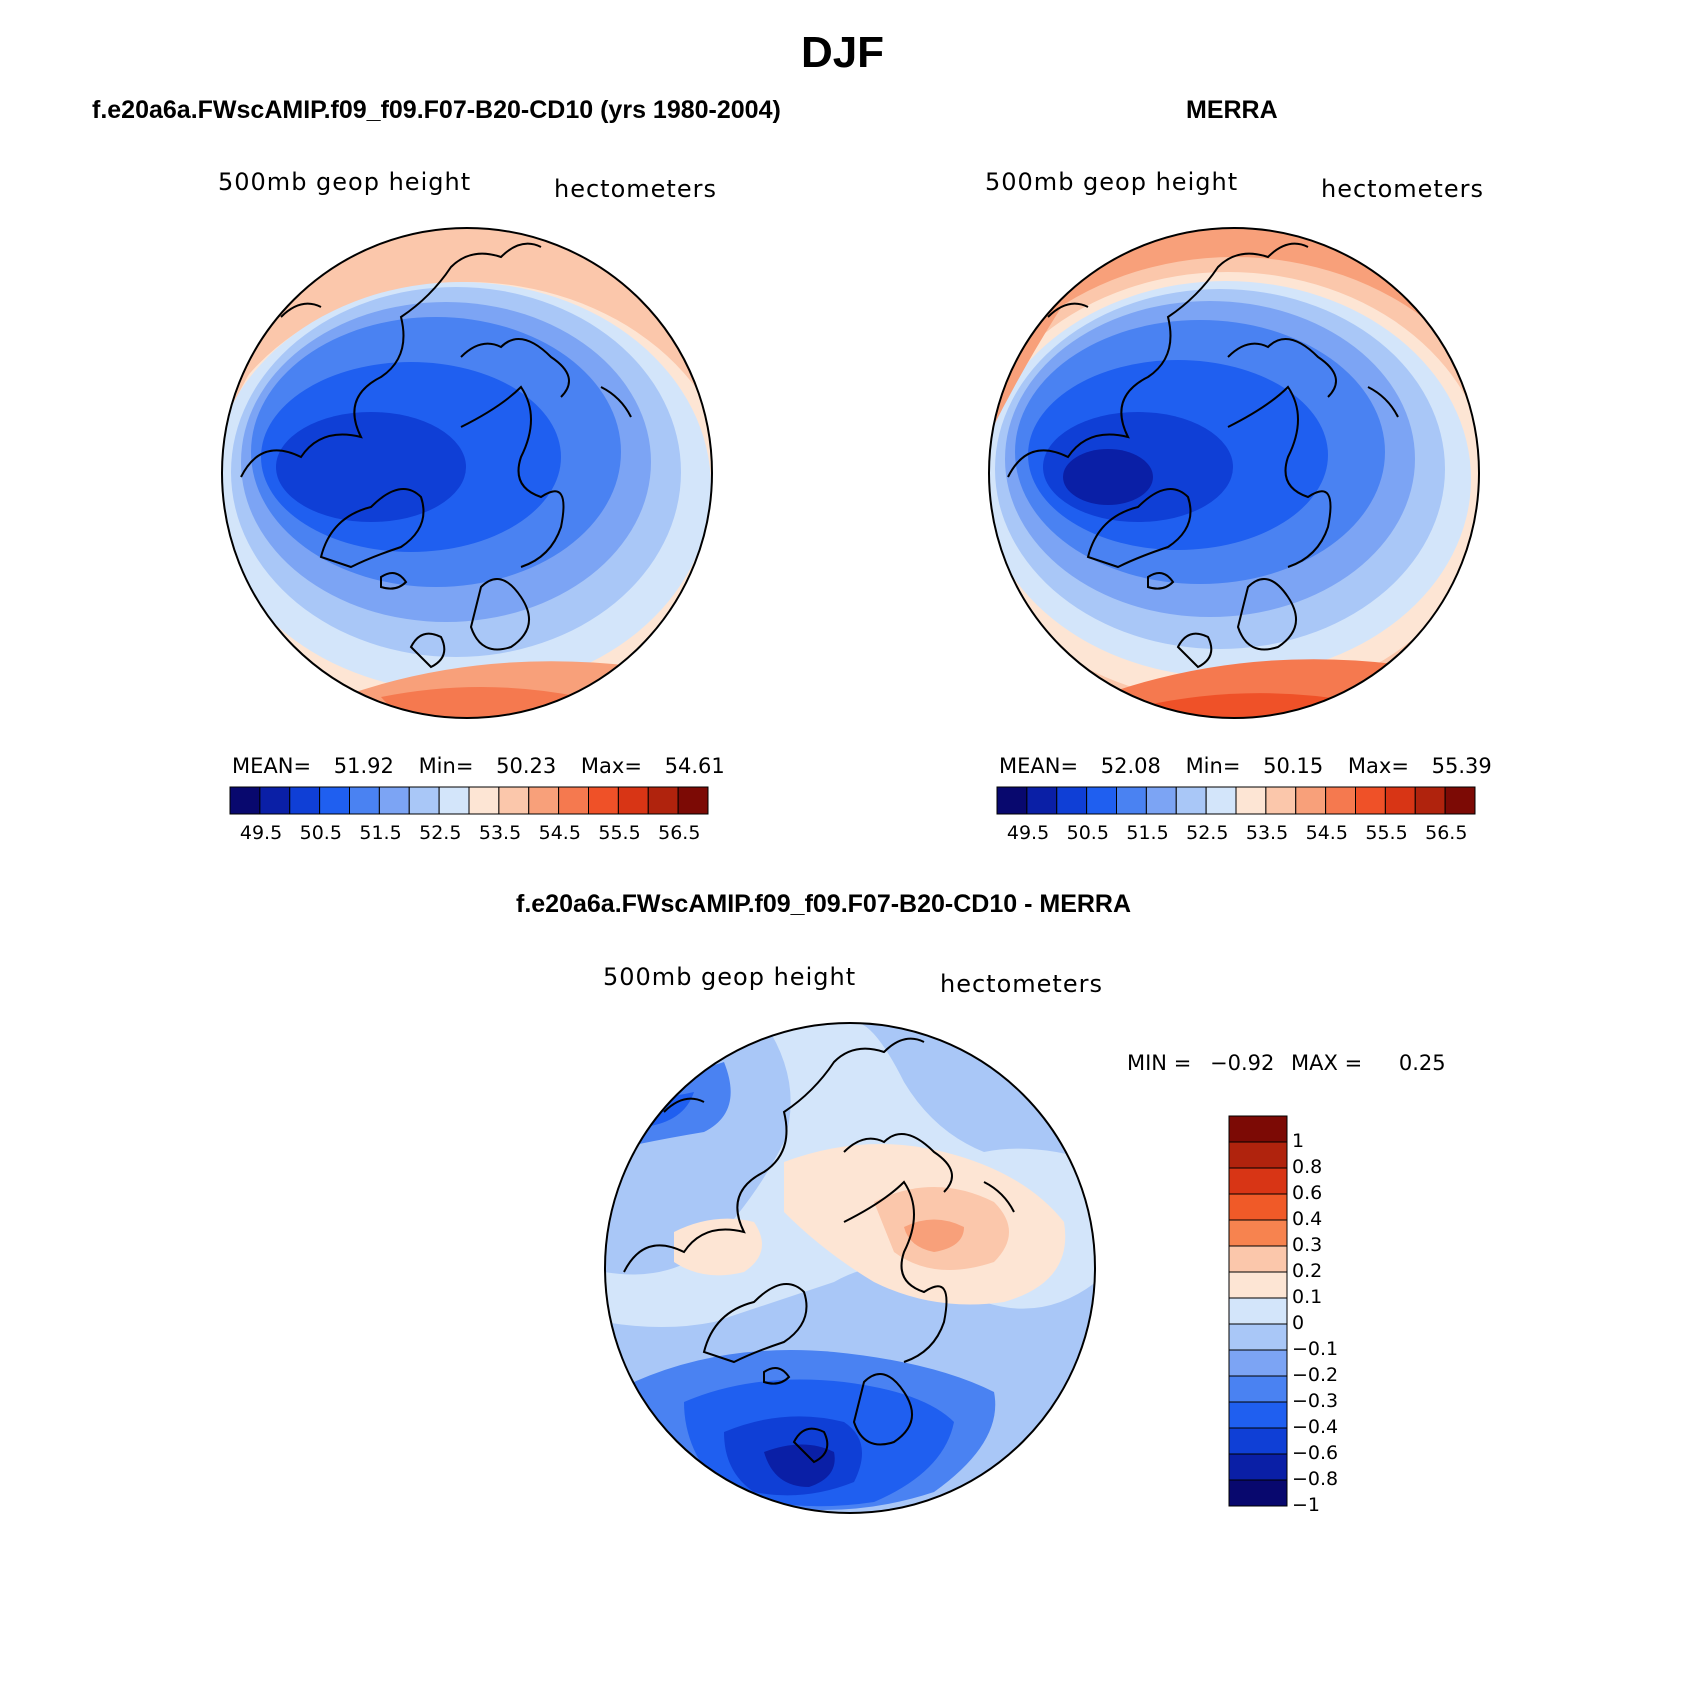 The image size is (1685, 1683). Describe the element at coordinates (1402, 189) in the screenshot. I see `obs-units-label: hectometers` at that location.